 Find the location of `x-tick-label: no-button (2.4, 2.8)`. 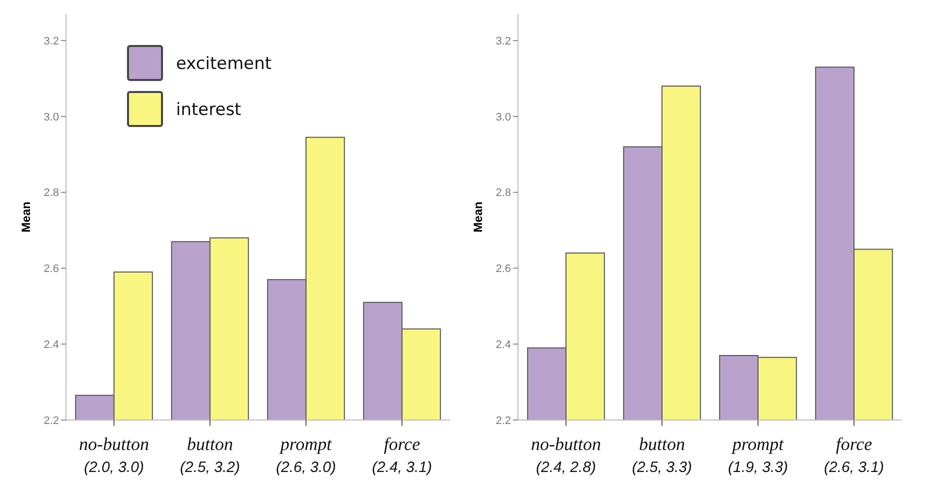

x-tick-label: no-button (2.4, 2.8) is located at coordinates (566, 455).